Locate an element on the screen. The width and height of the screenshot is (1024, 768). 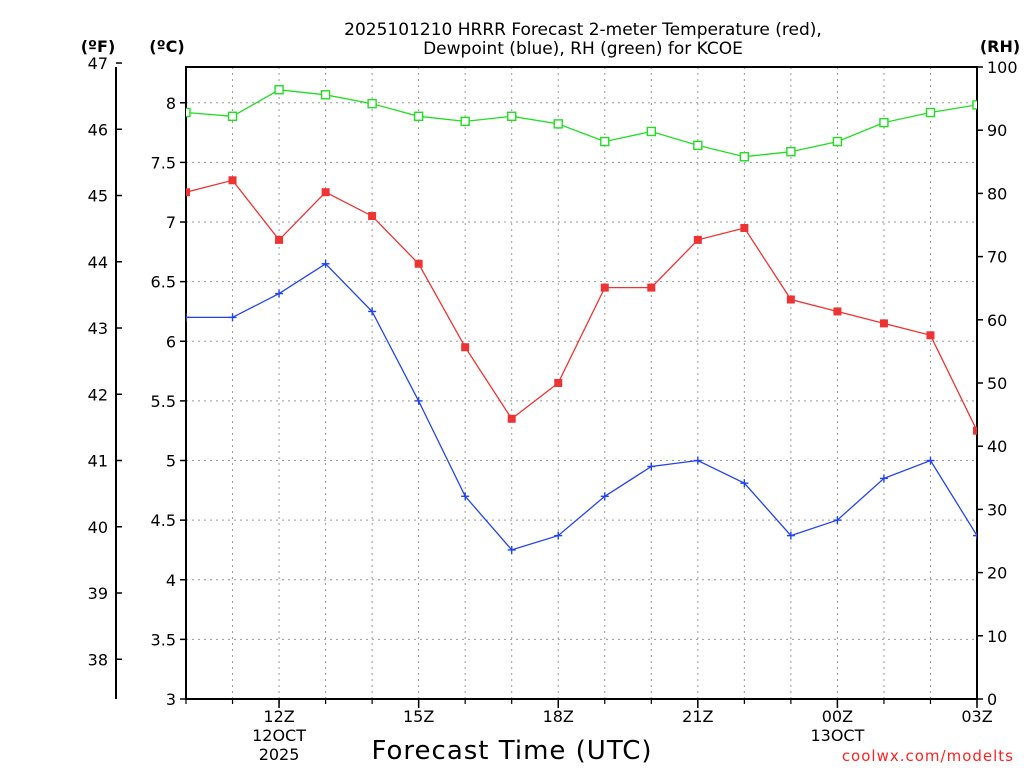
rh-tick-label: 50 is located at coordinates (997, 383).